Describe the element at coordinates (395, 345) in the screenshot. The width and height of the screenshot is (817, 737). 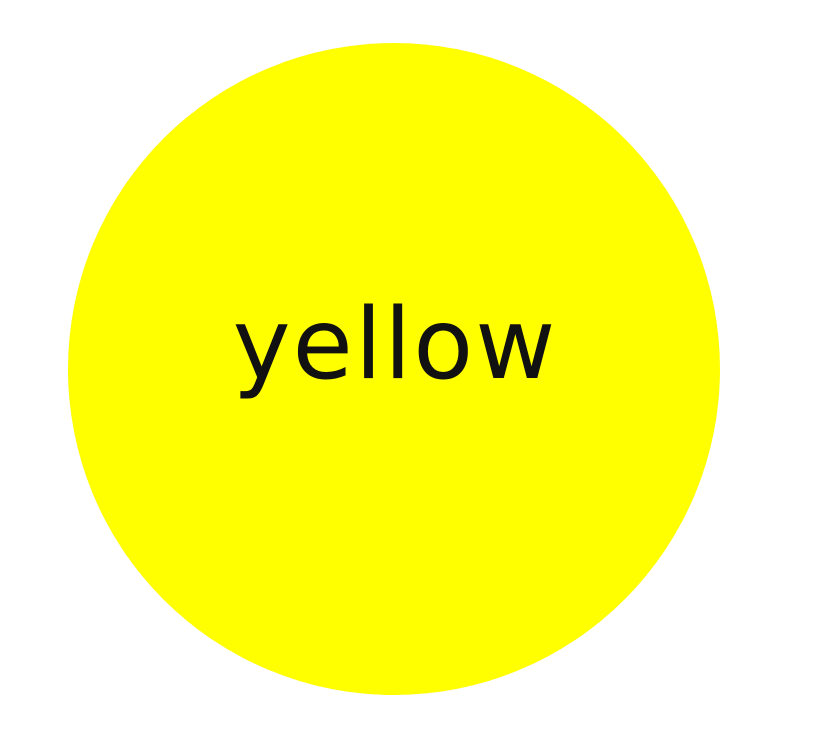
I see `color-label: yellow` at that location.